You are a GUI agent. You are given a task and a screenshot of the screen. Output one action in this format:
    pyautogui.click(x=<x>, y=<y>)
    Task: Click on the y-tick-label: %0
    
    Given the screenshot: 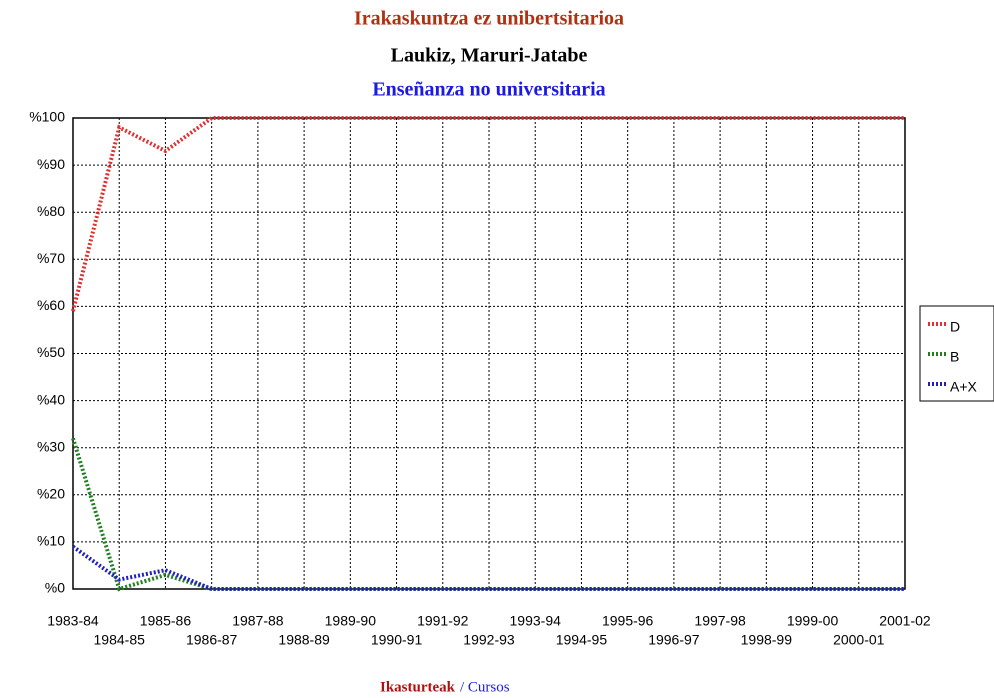 What is the action you would take?
    pyautogui.click(x=55, y=588)
    